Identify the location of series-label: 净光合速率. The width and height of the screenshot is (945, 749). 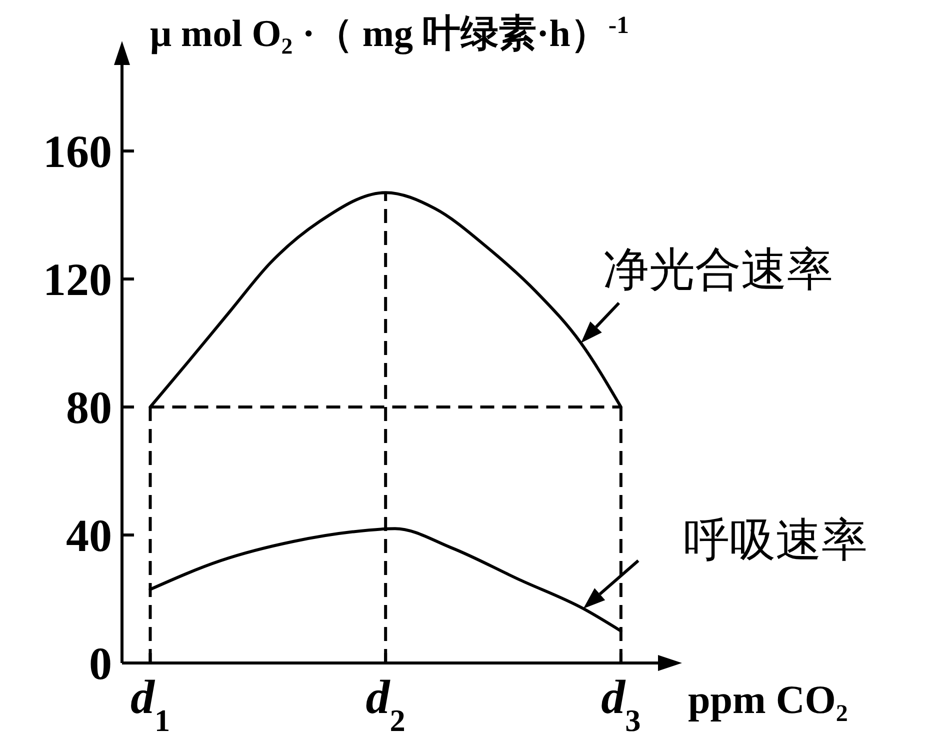
(717, 269).